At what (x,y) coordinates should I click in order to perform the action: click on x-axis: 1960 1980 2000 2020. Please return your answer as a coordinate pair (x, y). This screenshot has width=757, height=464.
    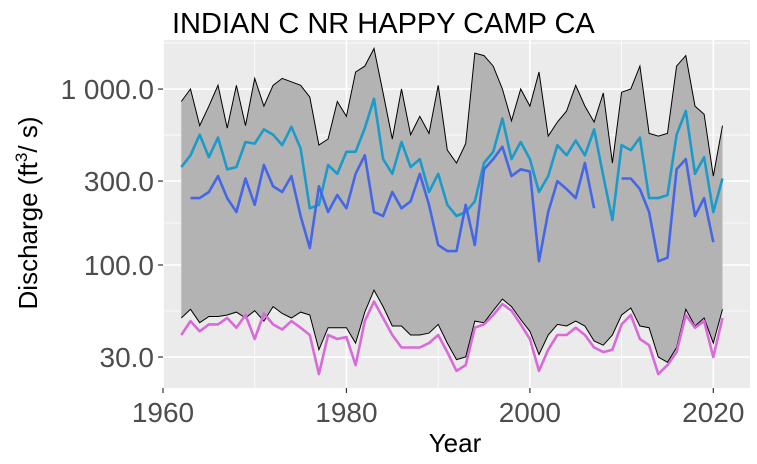
    Looking at the image, I should click on (438, 408).